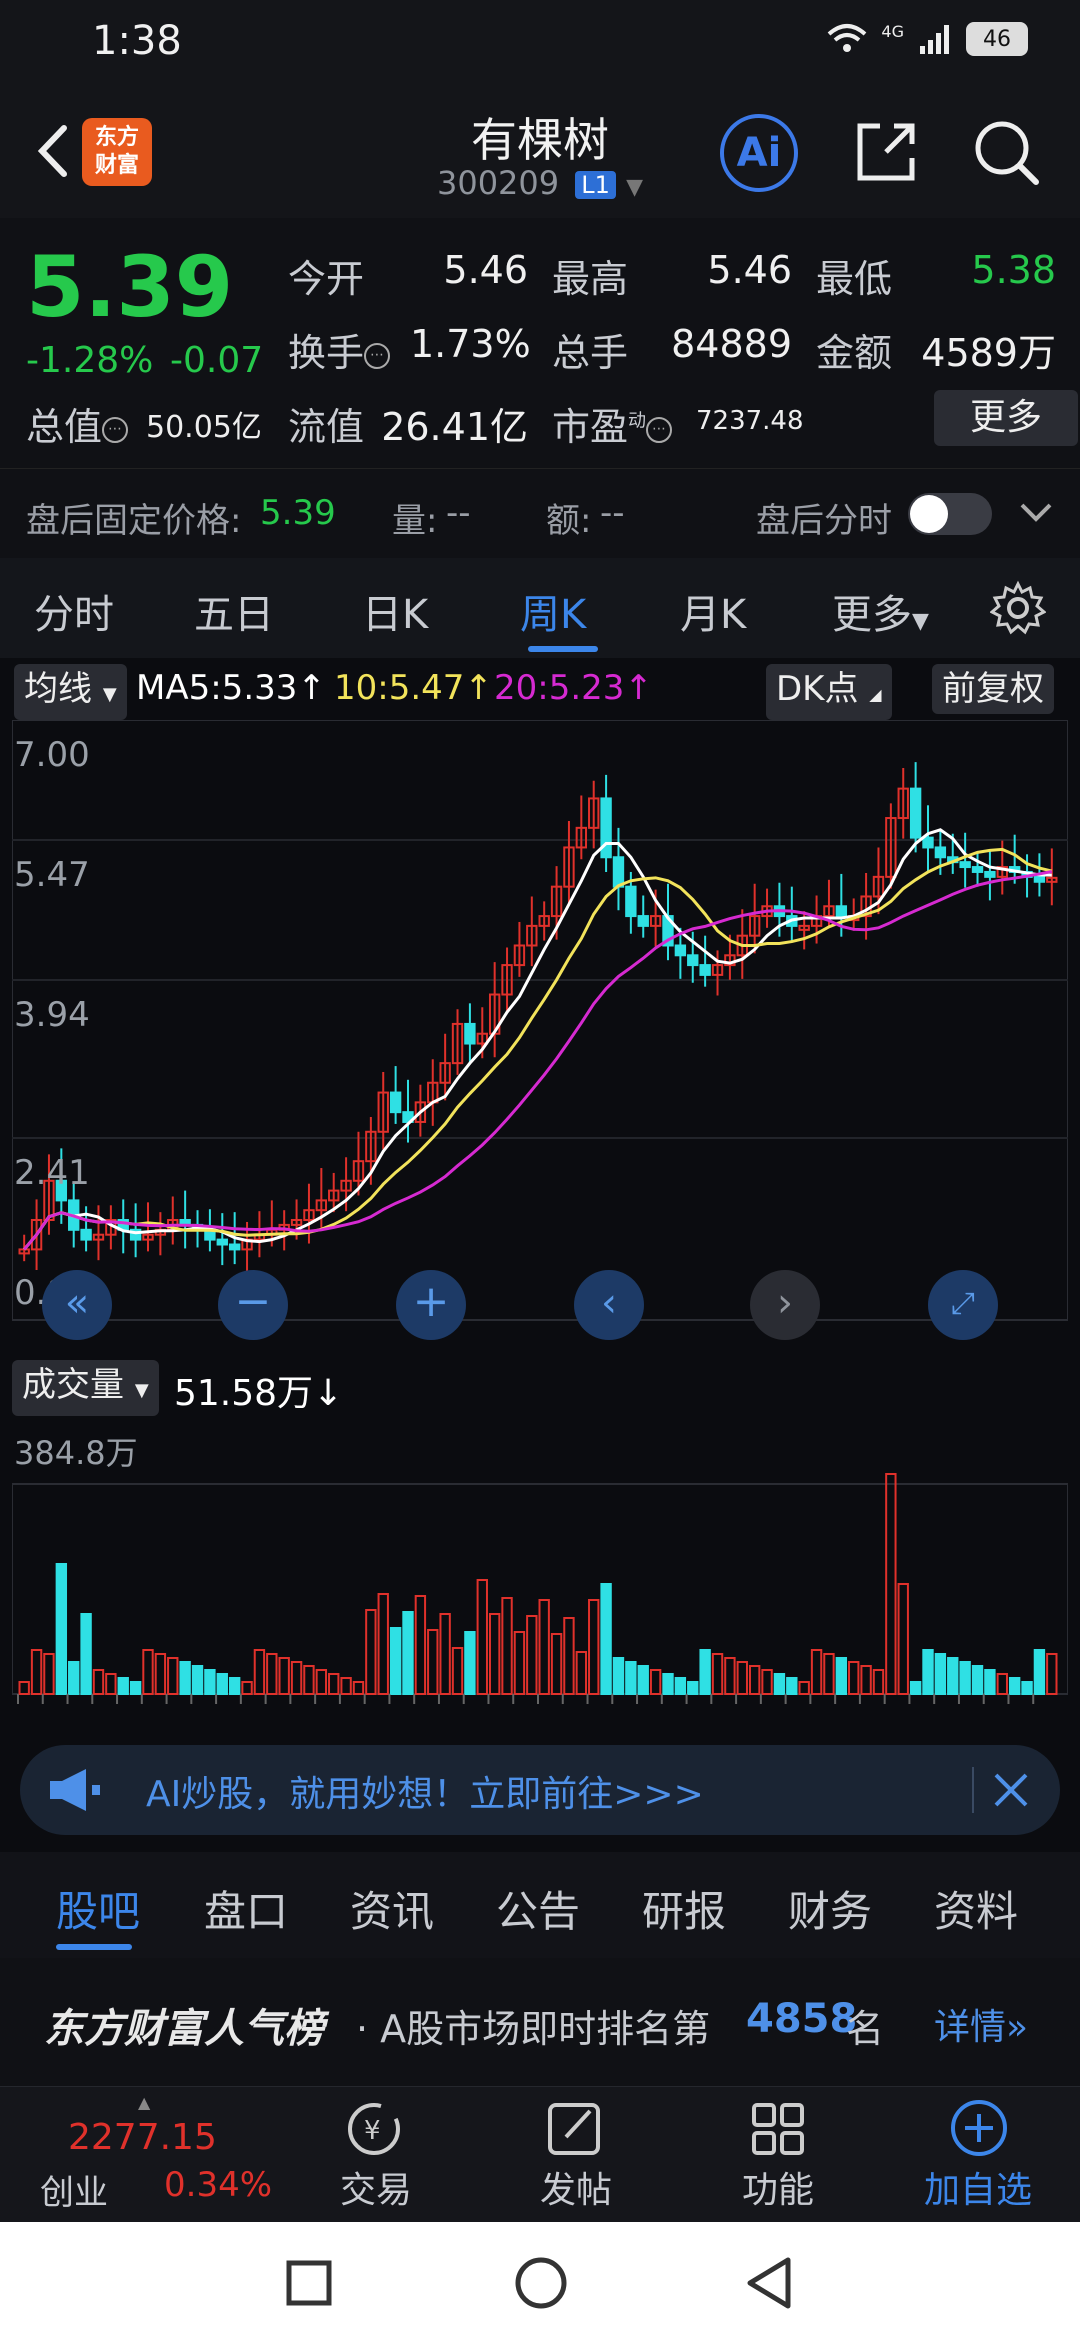 The height and width of the screenshot is (2340, 1080). Describe the element at coordinates (54, 151) in the screenshot. I see `back-arrow-icon` at that location.